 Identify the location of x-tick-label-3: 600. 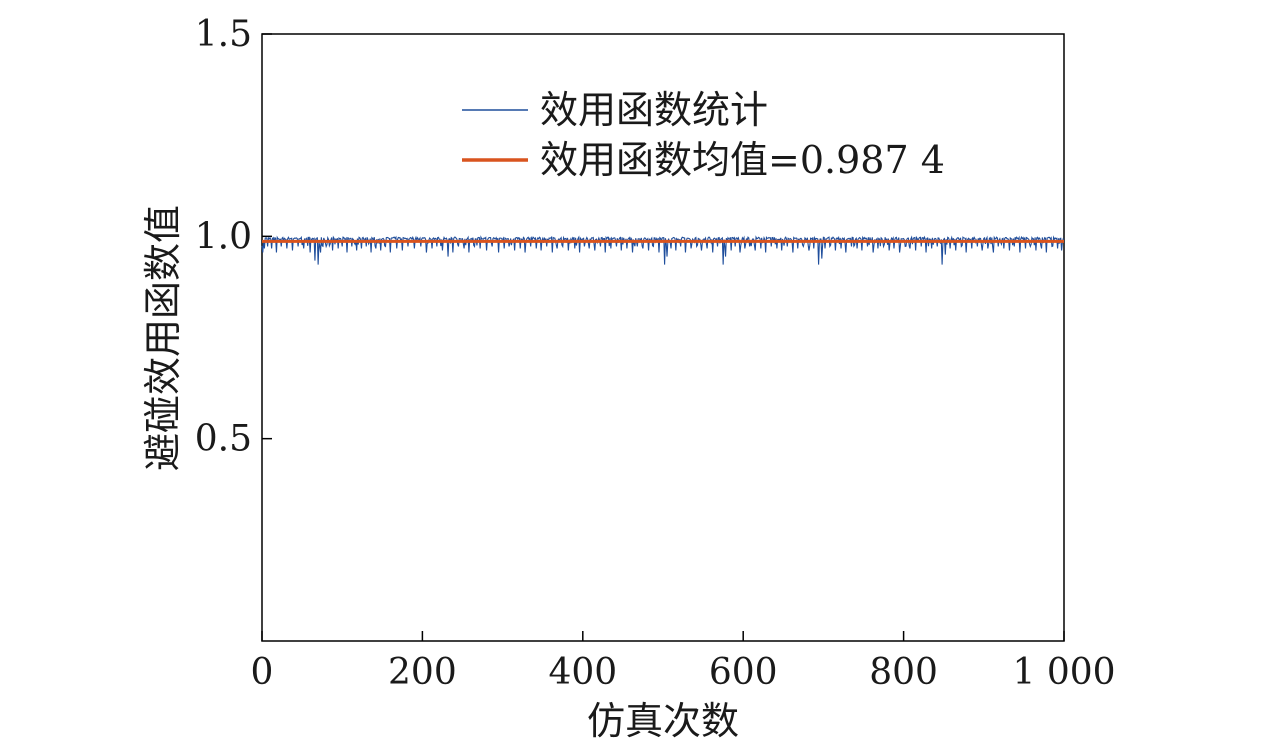
(743, 672).